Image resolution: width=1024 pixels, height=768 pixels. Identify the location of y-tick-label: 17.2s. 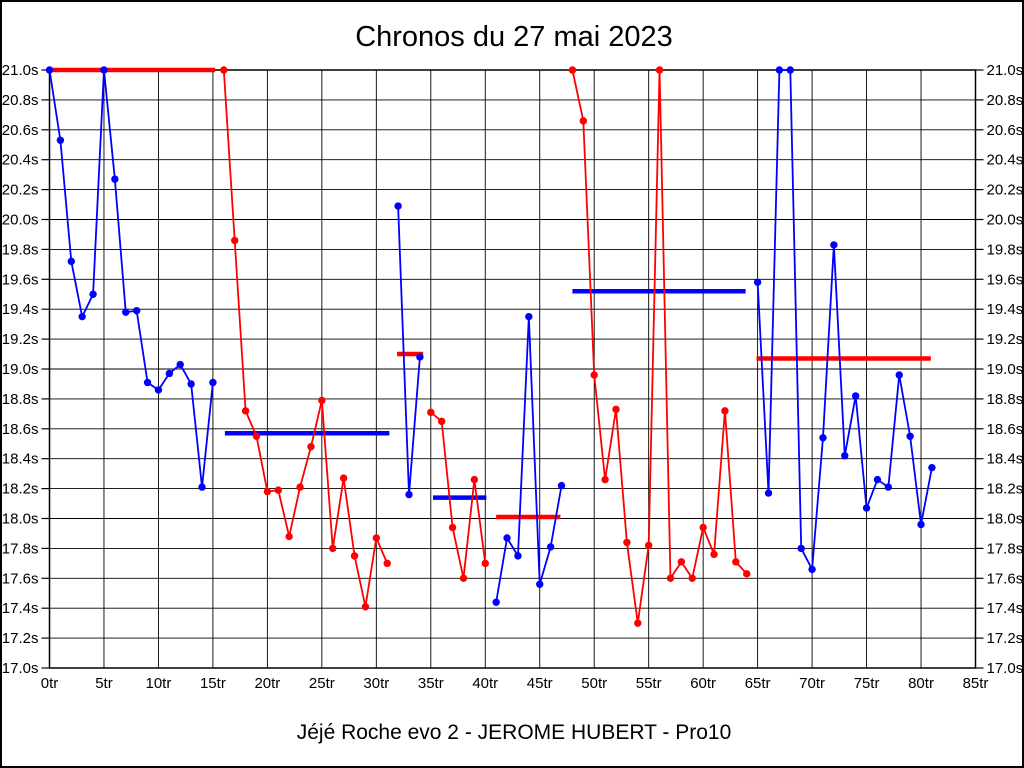
(20, 638).